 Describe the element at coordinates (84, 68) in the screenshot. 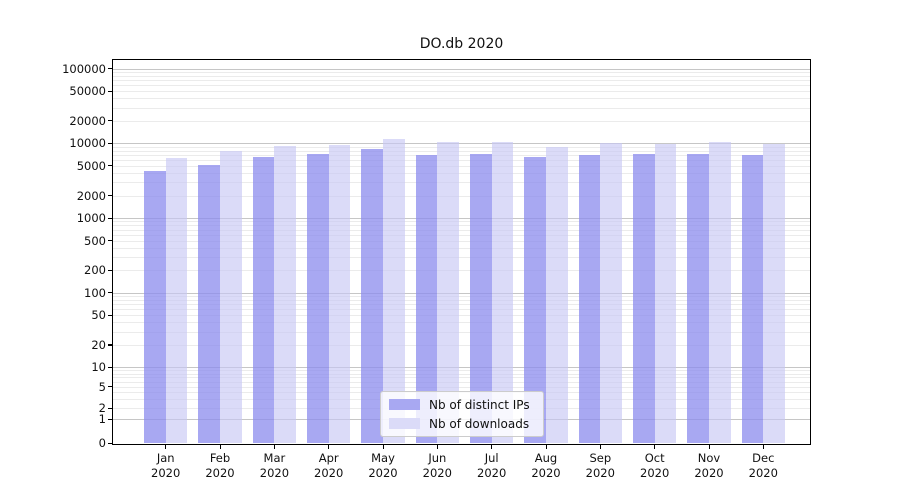

I see `y-tick-label-100000: 100000` at that location.